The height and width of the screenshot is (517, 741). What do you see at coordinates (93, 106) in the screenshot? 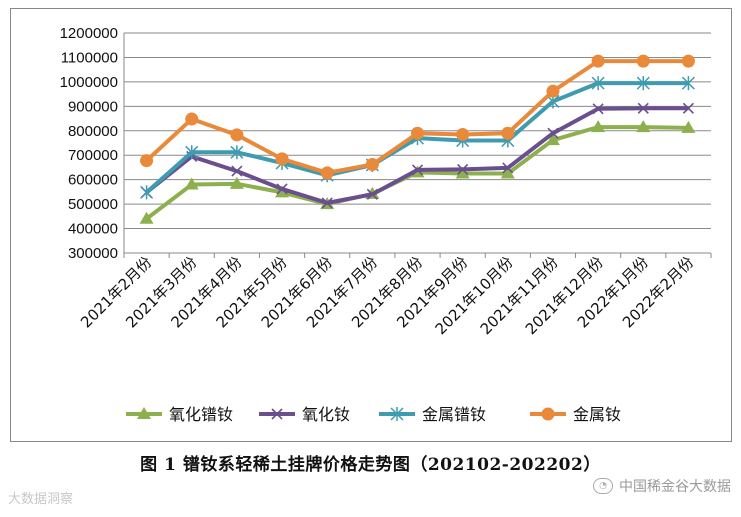
I see `y-tick-label: 900000` at bounding box center [93, 106].